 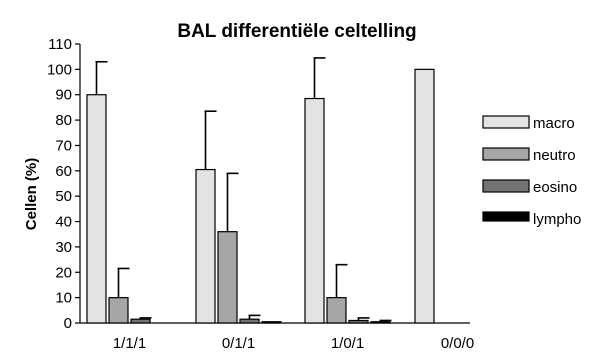 What do you see at coordinates (129, 343) in the screenshot?
I see `x-tick-label: 1/1/1` at bounding box center [129, 343].